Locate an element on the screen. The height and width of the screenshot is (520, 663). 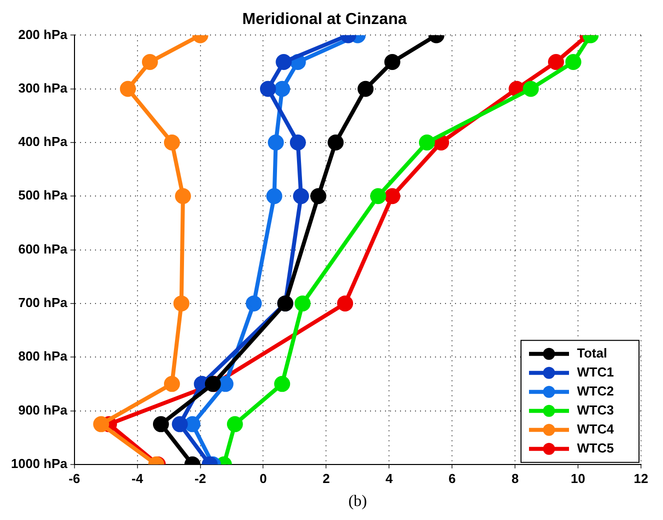
x-tick-label: 0 is located at coordinates (263, 478).